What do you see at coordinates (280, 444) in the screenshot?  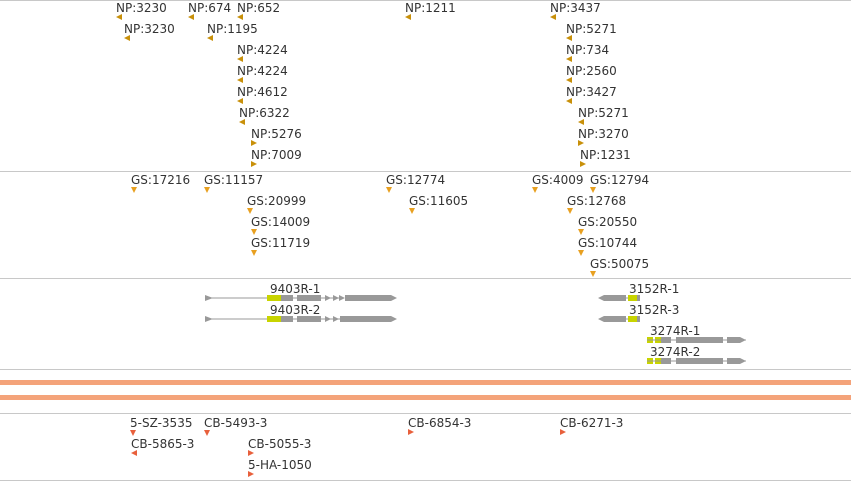 I see `feature-label: CB-5055-3` at bounding box center [280, 444].